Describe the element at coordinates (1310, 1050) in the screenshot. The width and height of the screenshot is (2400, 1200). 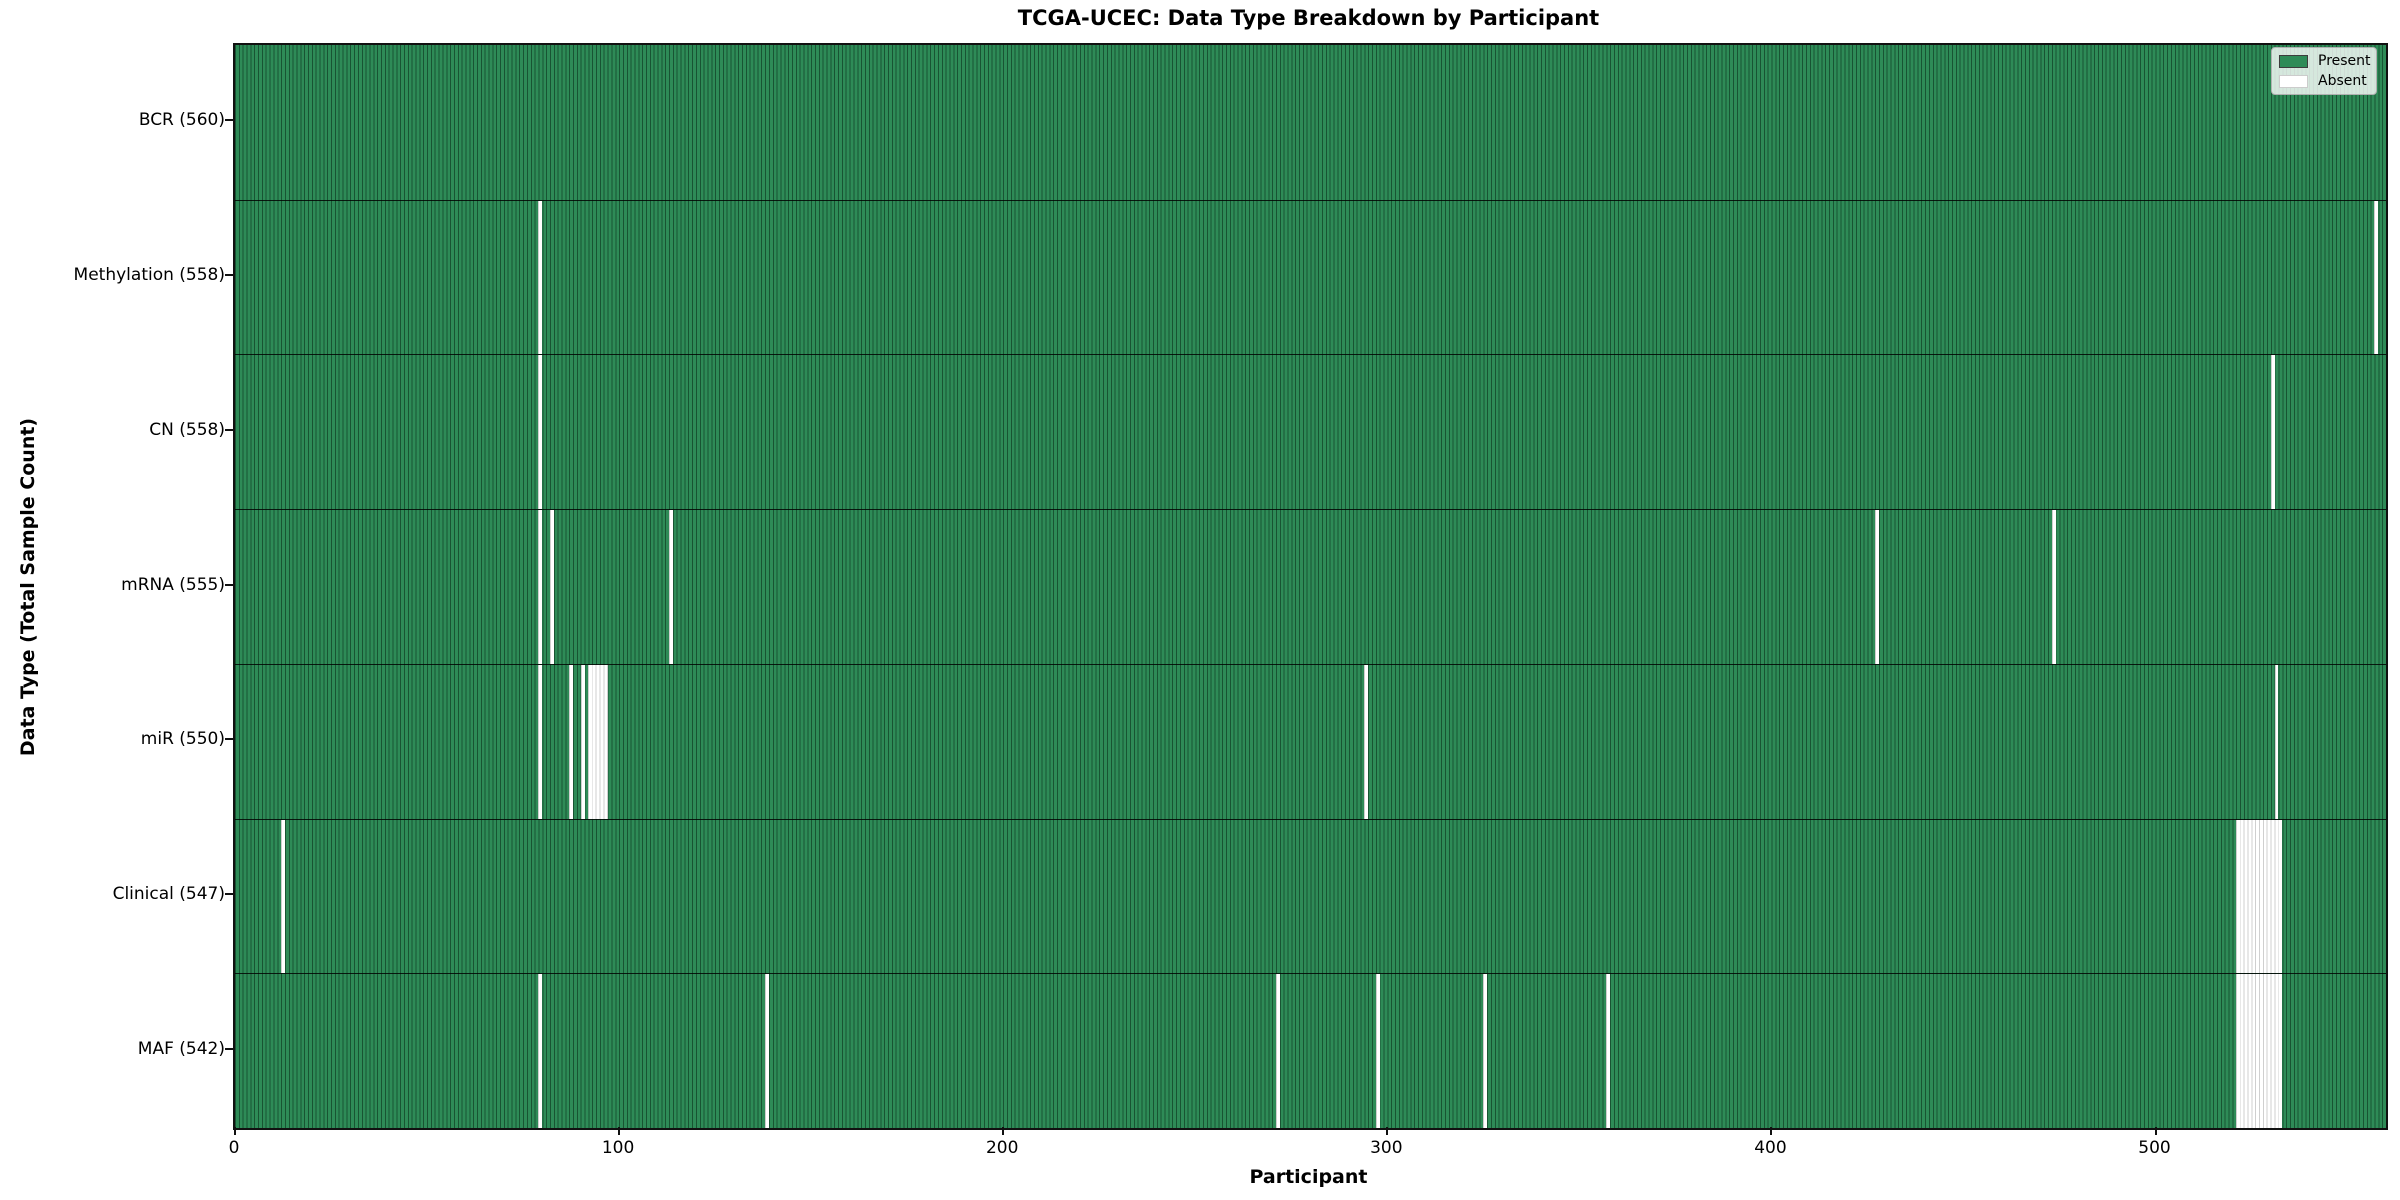
I see `data-row-maf` at that location.